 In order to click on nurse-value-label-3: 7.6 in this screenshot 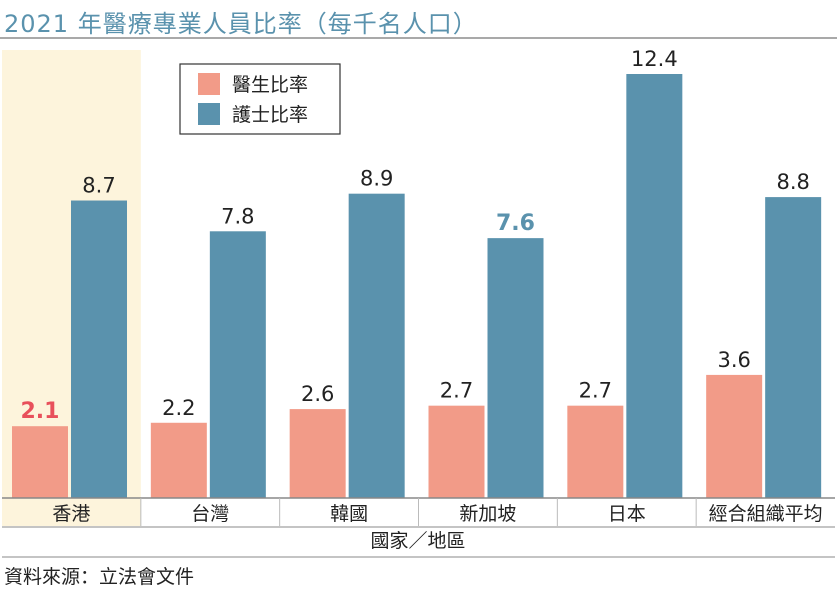, I will do `click(515, 223)`.